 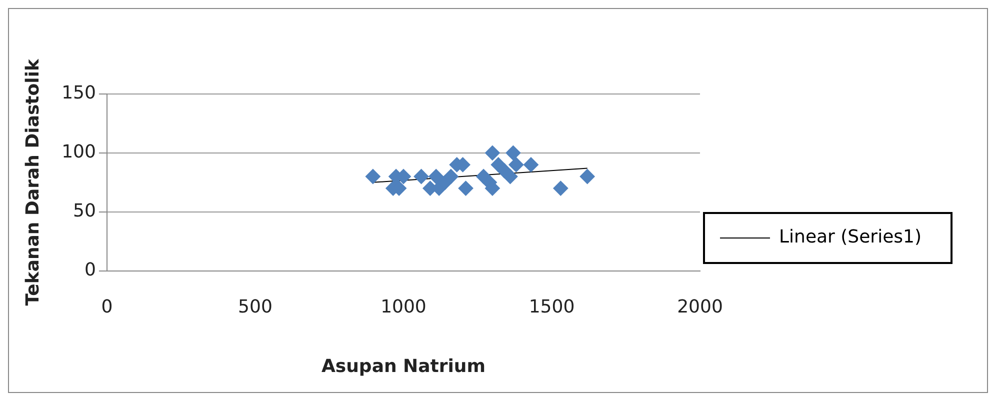 What do you see at coordinates (255, 307) in the screenshot?
I see `x-tick-label: 500` at bounding box center [255, 307].